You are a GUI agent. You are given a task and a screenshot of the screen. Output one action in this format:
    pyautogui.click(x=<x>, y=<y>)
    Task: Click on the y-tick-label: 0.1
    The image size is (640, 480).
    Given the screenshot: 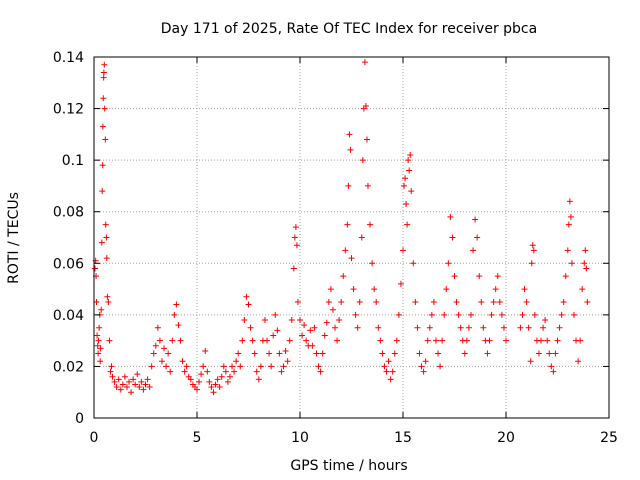 What is the action you would take?
    pyautogui.click(x=73, y=161)
    